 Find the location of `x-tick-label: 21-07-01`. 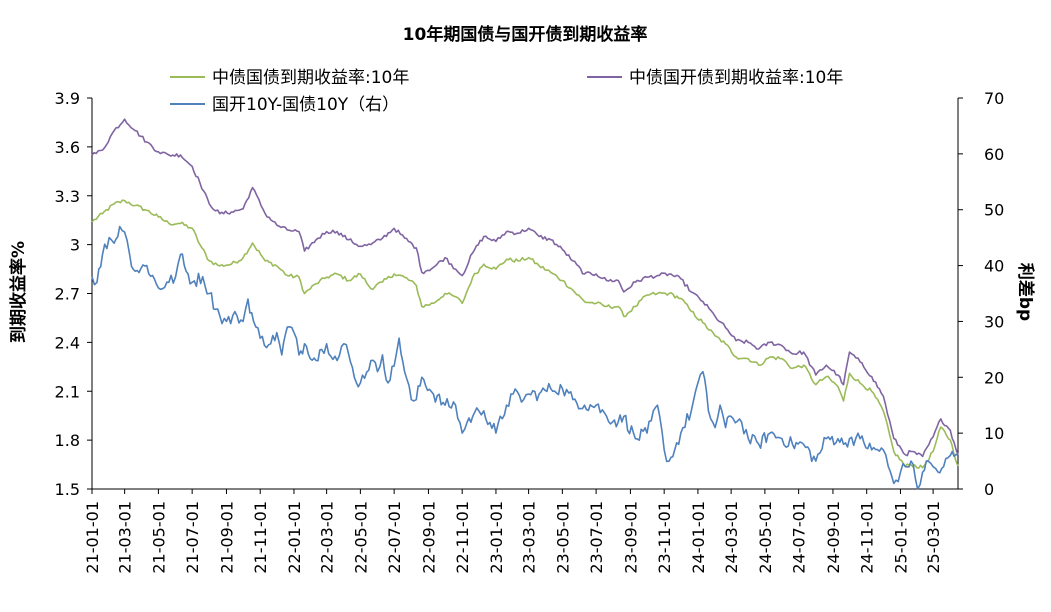

x-tick-label: 21-07-01 is located at coordinates (192, 537).